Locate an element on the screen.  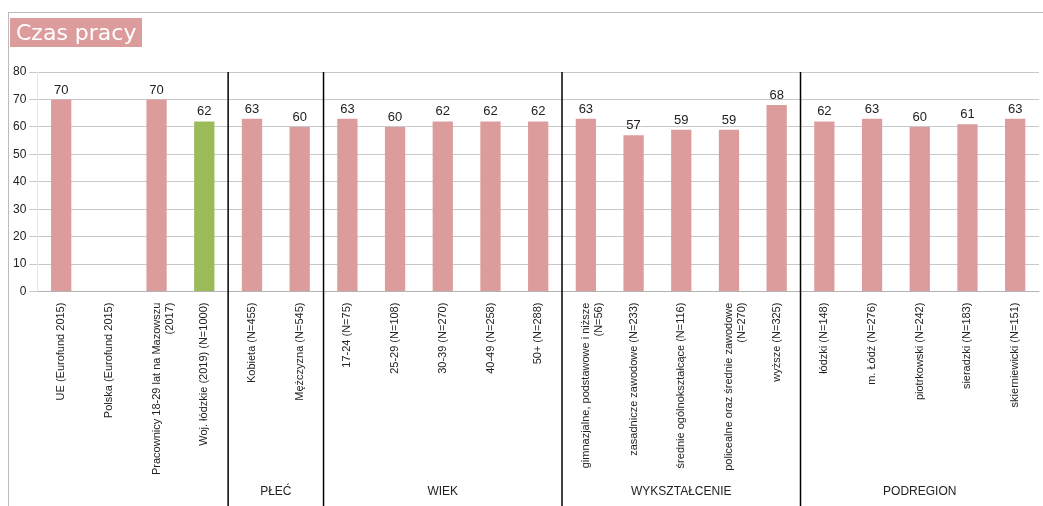
y-tick-label: 20 is located at coordinates (19, 236).